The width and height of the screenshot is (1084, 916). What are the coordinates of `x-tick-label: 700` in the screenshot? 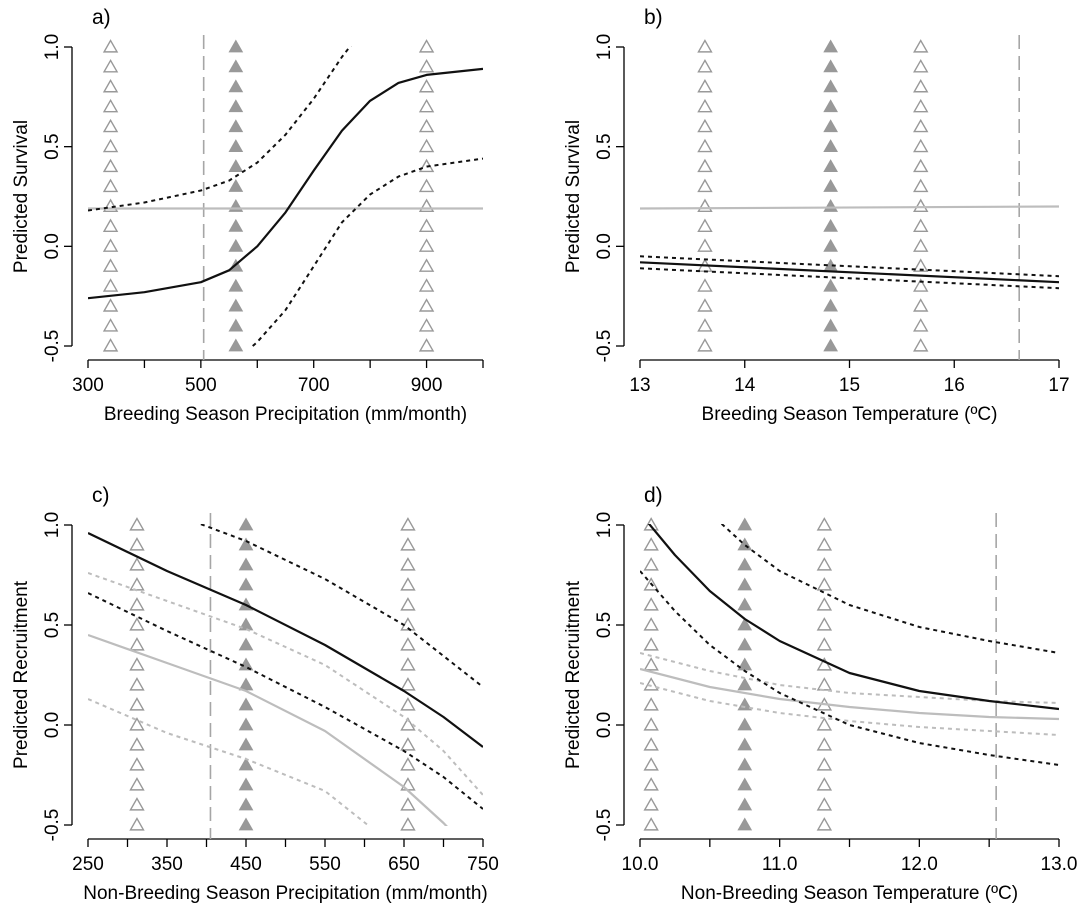 It's located at (314, 385).